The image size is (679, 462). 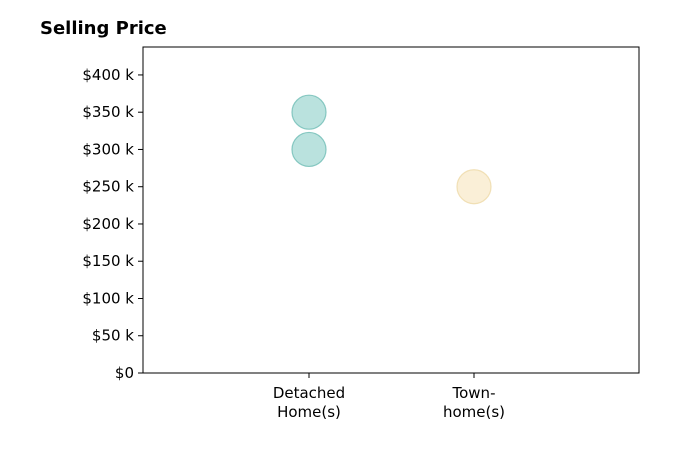 I want to click on y-tick-label: $50 k, so click(x=113, y=336).